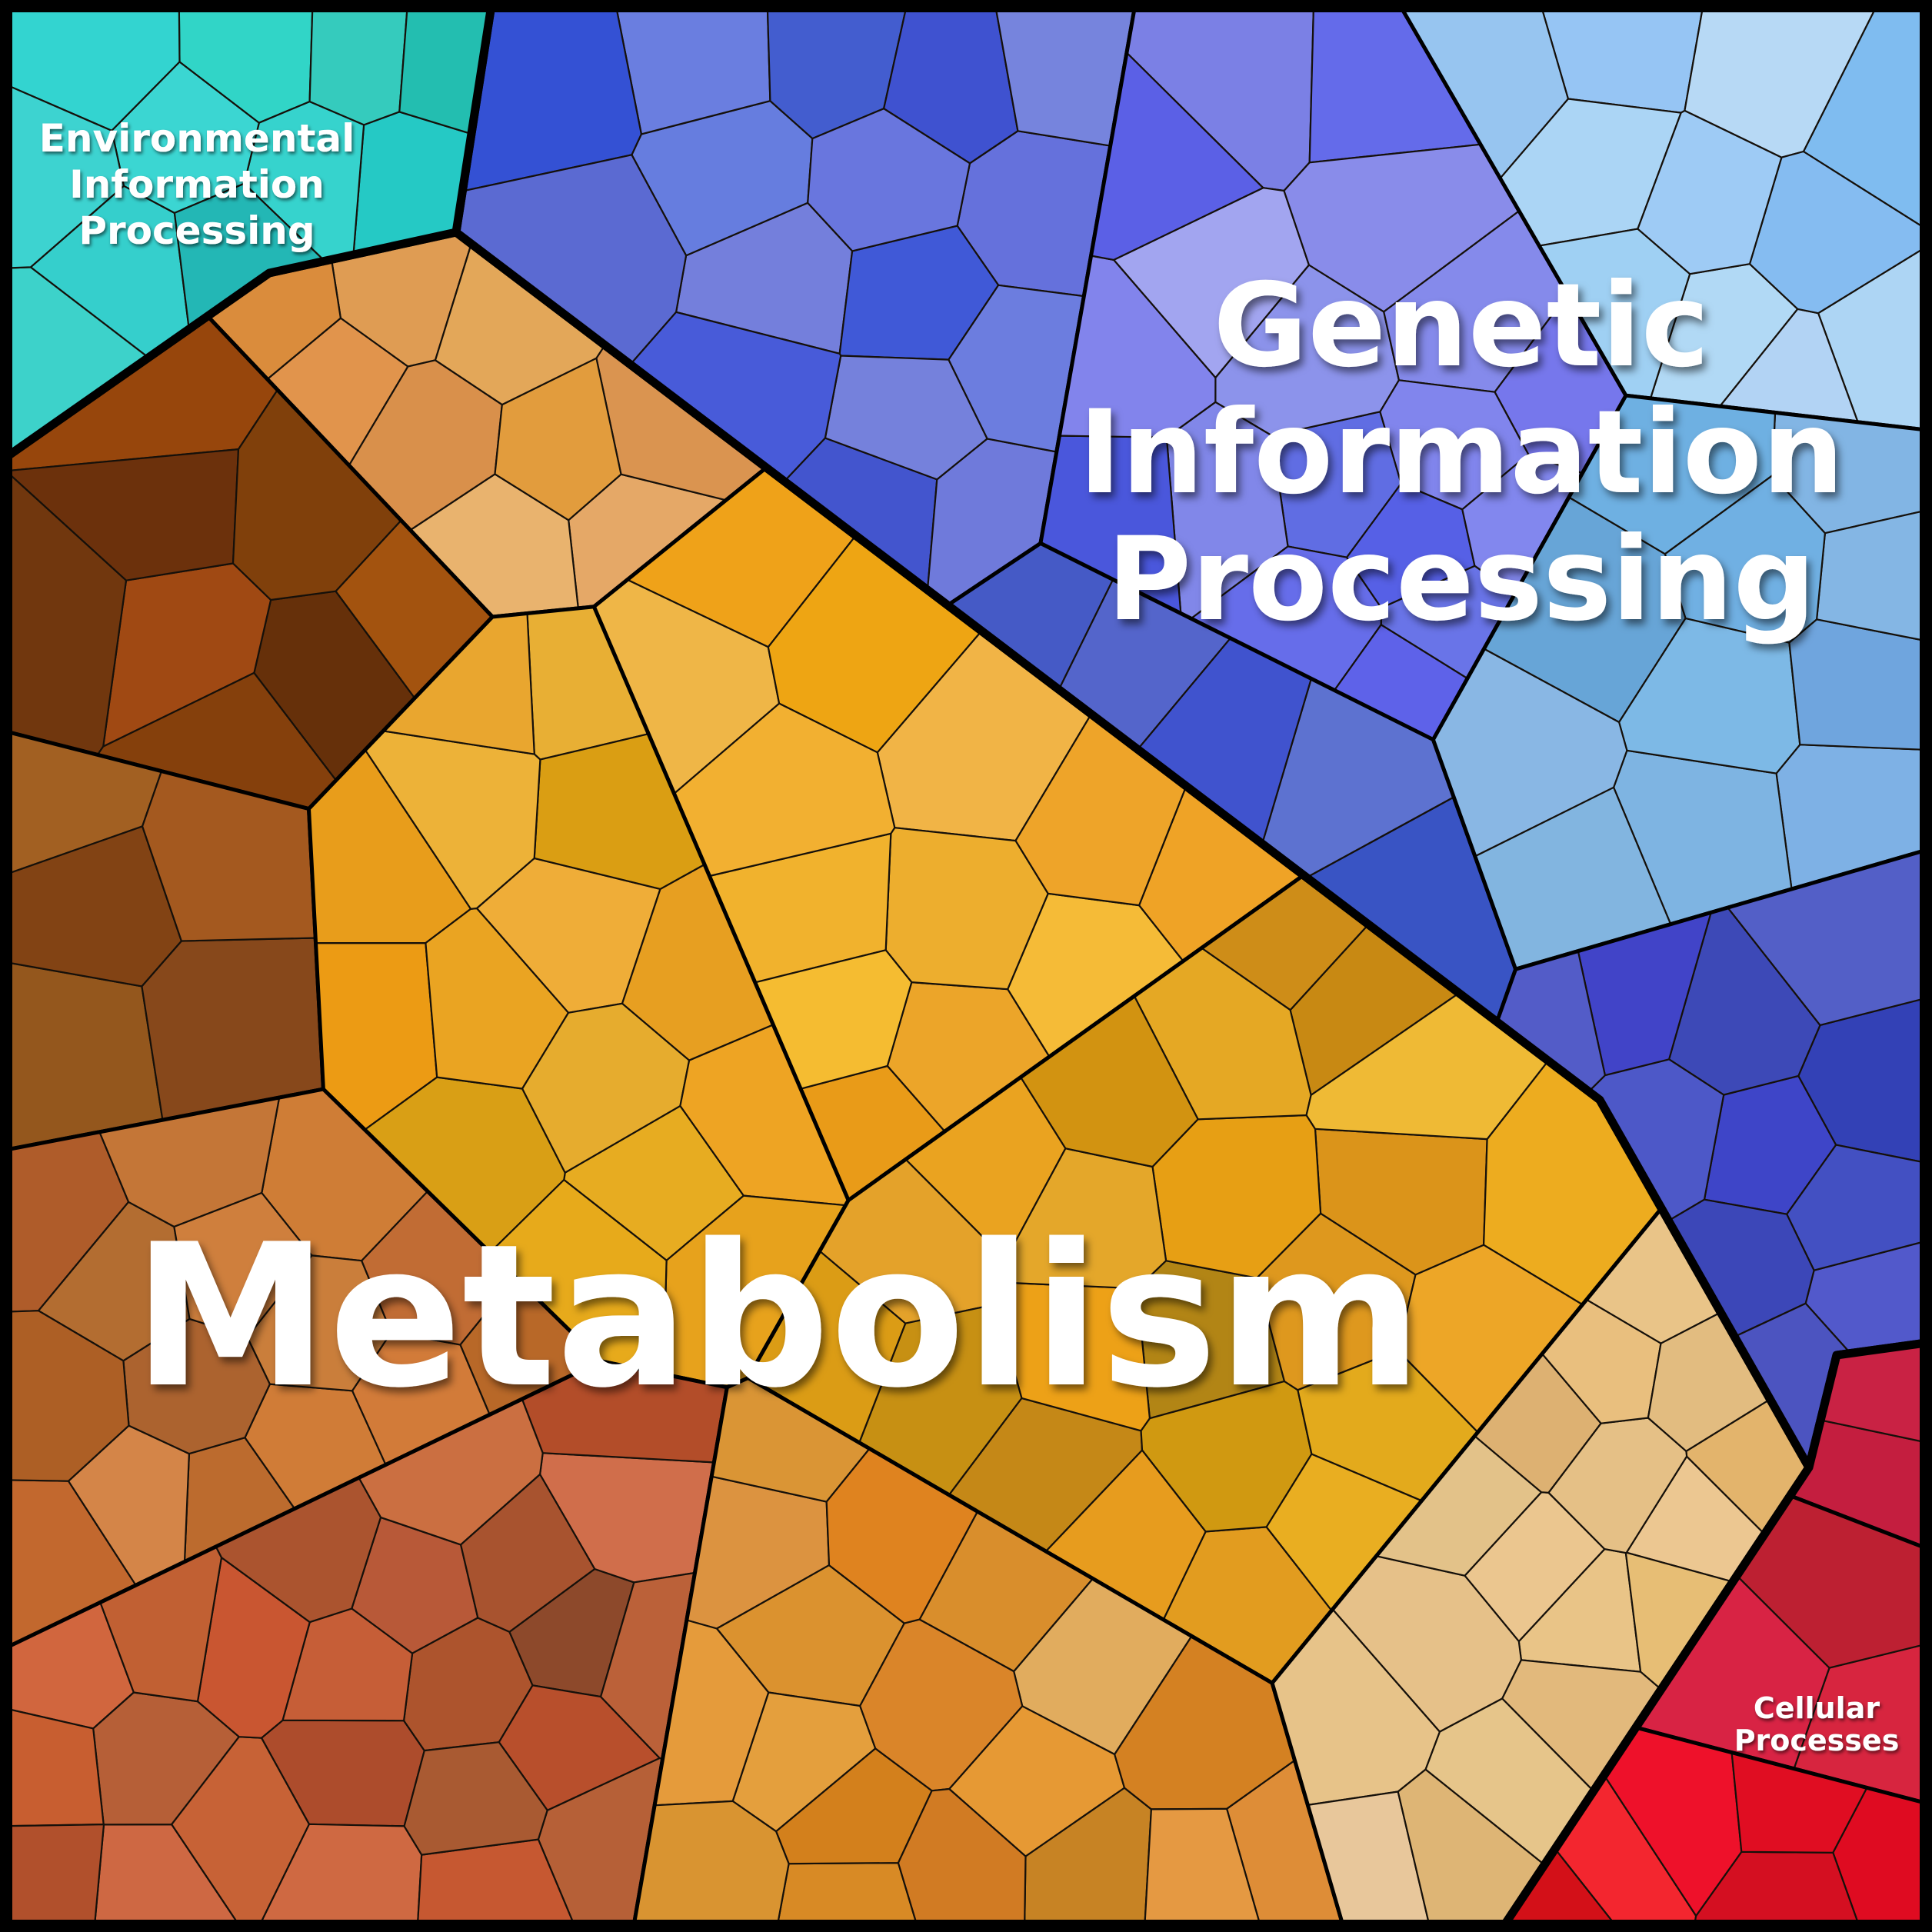  Describe the element at coordinates (1817, 1740) in the screenshot. I see `label-line: Processes` at that location.